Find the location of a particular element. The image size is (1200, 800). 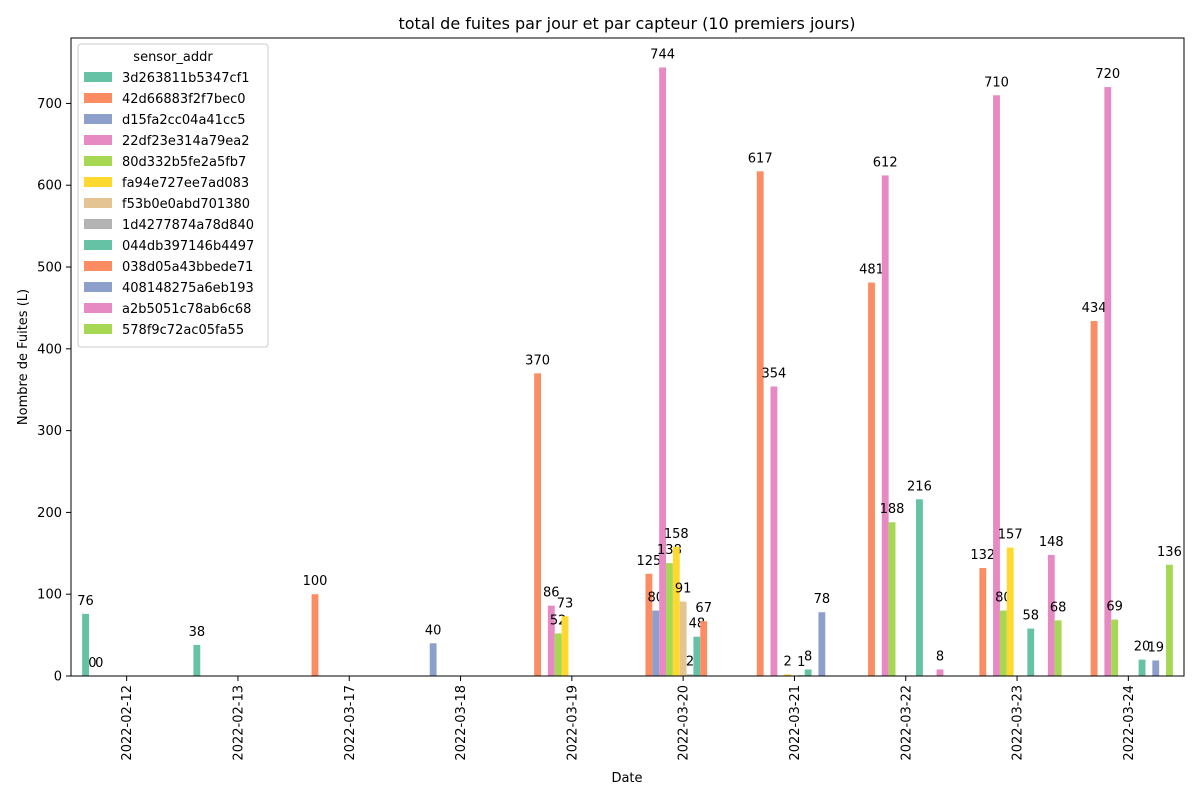

data-label-a2b5051c78ab6c68-2022-03-22: 8 is located at coordinates (940, 656).